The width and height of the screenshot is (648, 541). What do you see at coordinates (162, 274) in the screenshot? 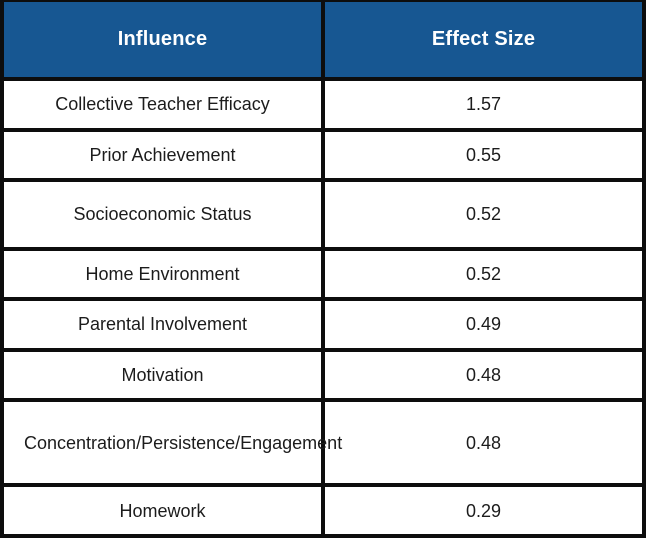
I see `influence-cell: Home Environment` at bounding box center [162, 274].